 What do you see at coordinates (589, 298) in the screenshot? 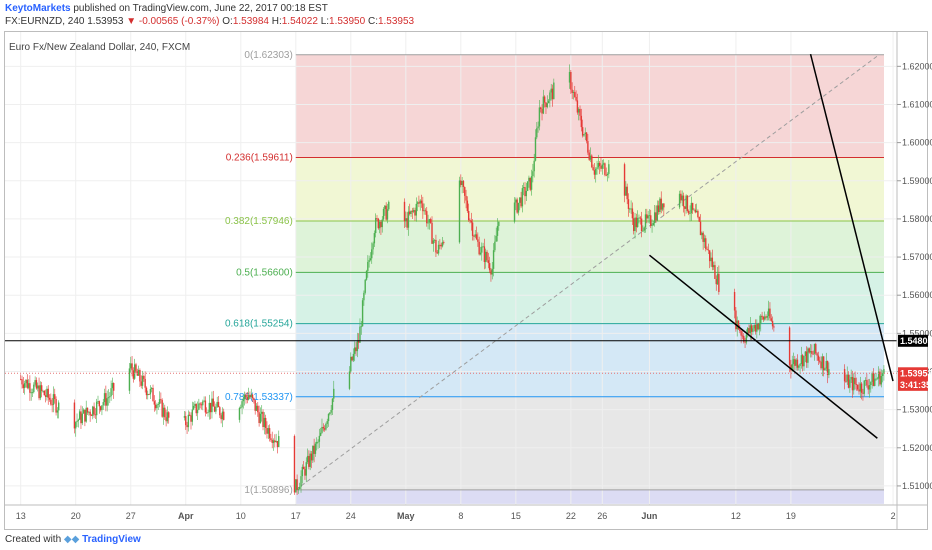
I see `fib-zone` at bounding box center [589, 298].